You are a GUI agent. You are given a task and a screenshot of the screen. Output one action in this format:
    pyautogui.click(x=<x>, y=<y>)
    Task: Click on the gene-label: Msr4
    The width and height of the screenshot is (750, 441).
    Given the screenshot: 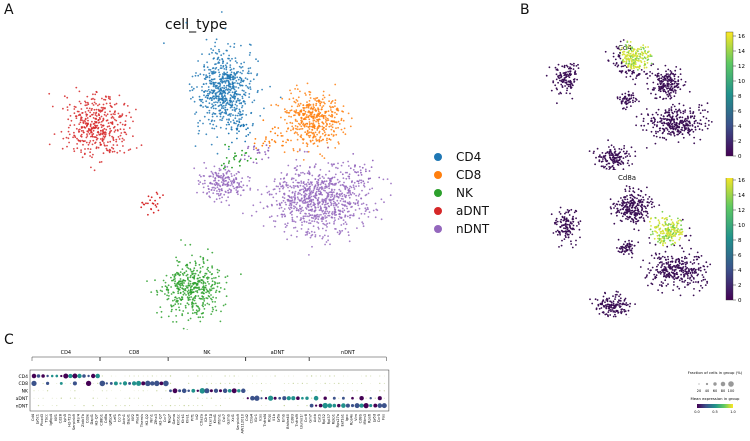 What is the action you would take?
    pyautogui.click(x=79, y=417)
    